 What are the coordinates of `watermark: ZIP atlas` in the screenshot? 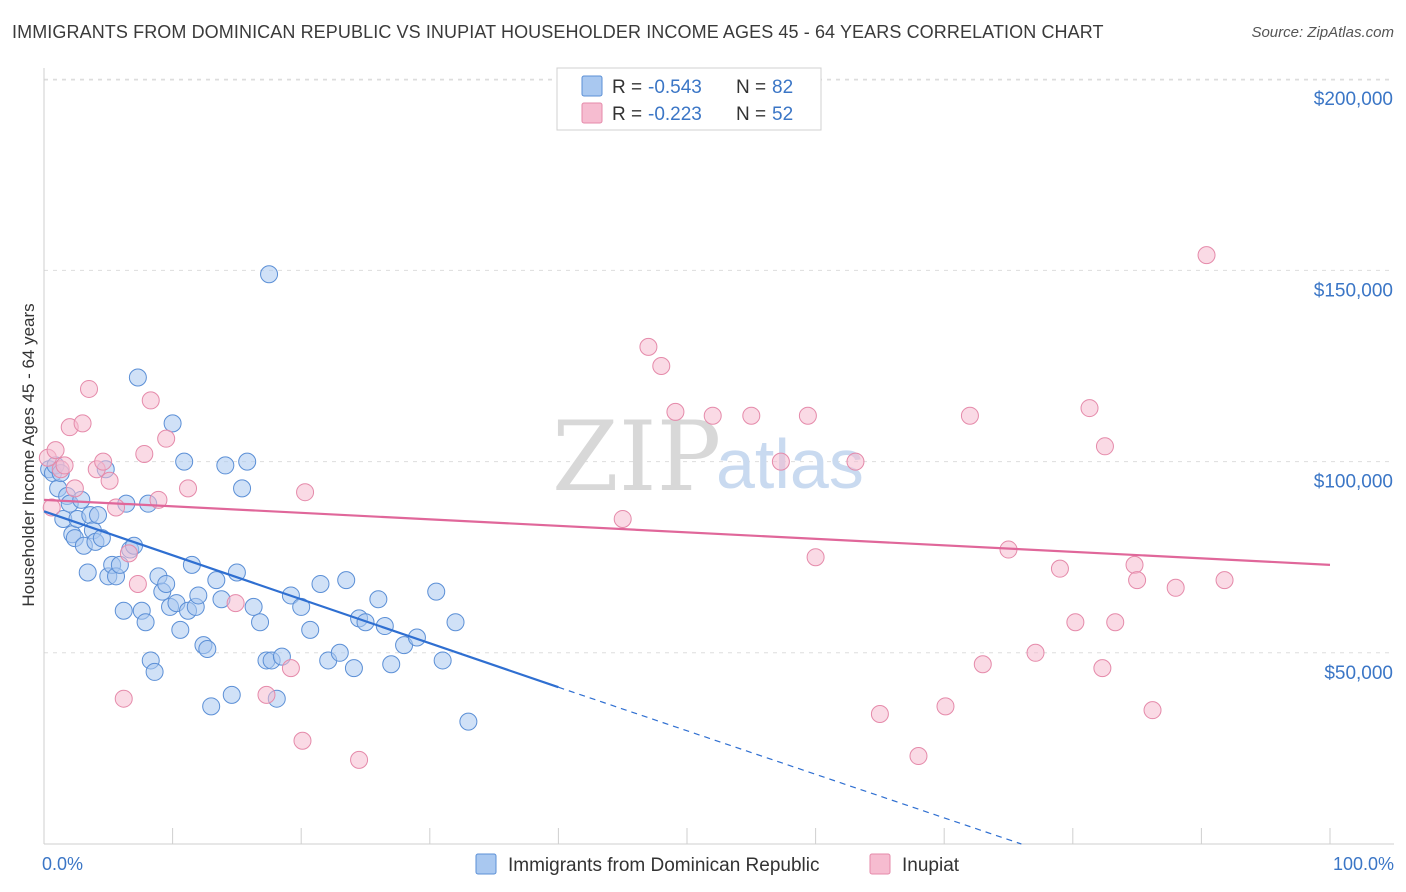 It's located at (708, 457).